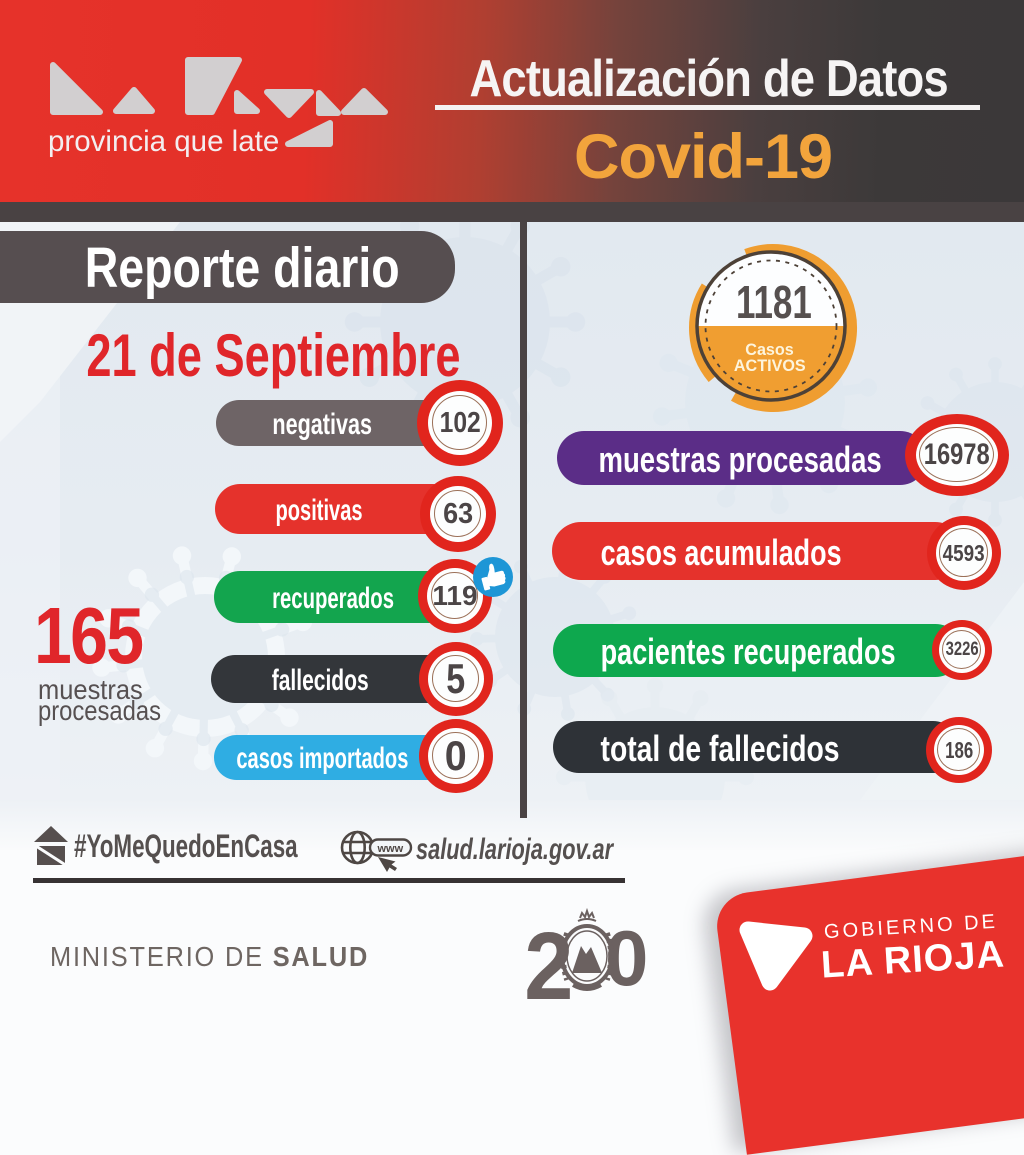 The width and height of the screenshot is (1024, 1155). I want to click on svg-text: provincia que late, so click(163, 141).